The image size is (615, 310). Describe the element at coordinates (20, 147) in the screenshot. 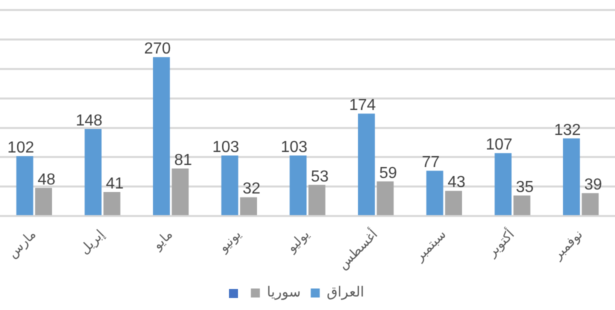

I see `data-label: 102` at that location.